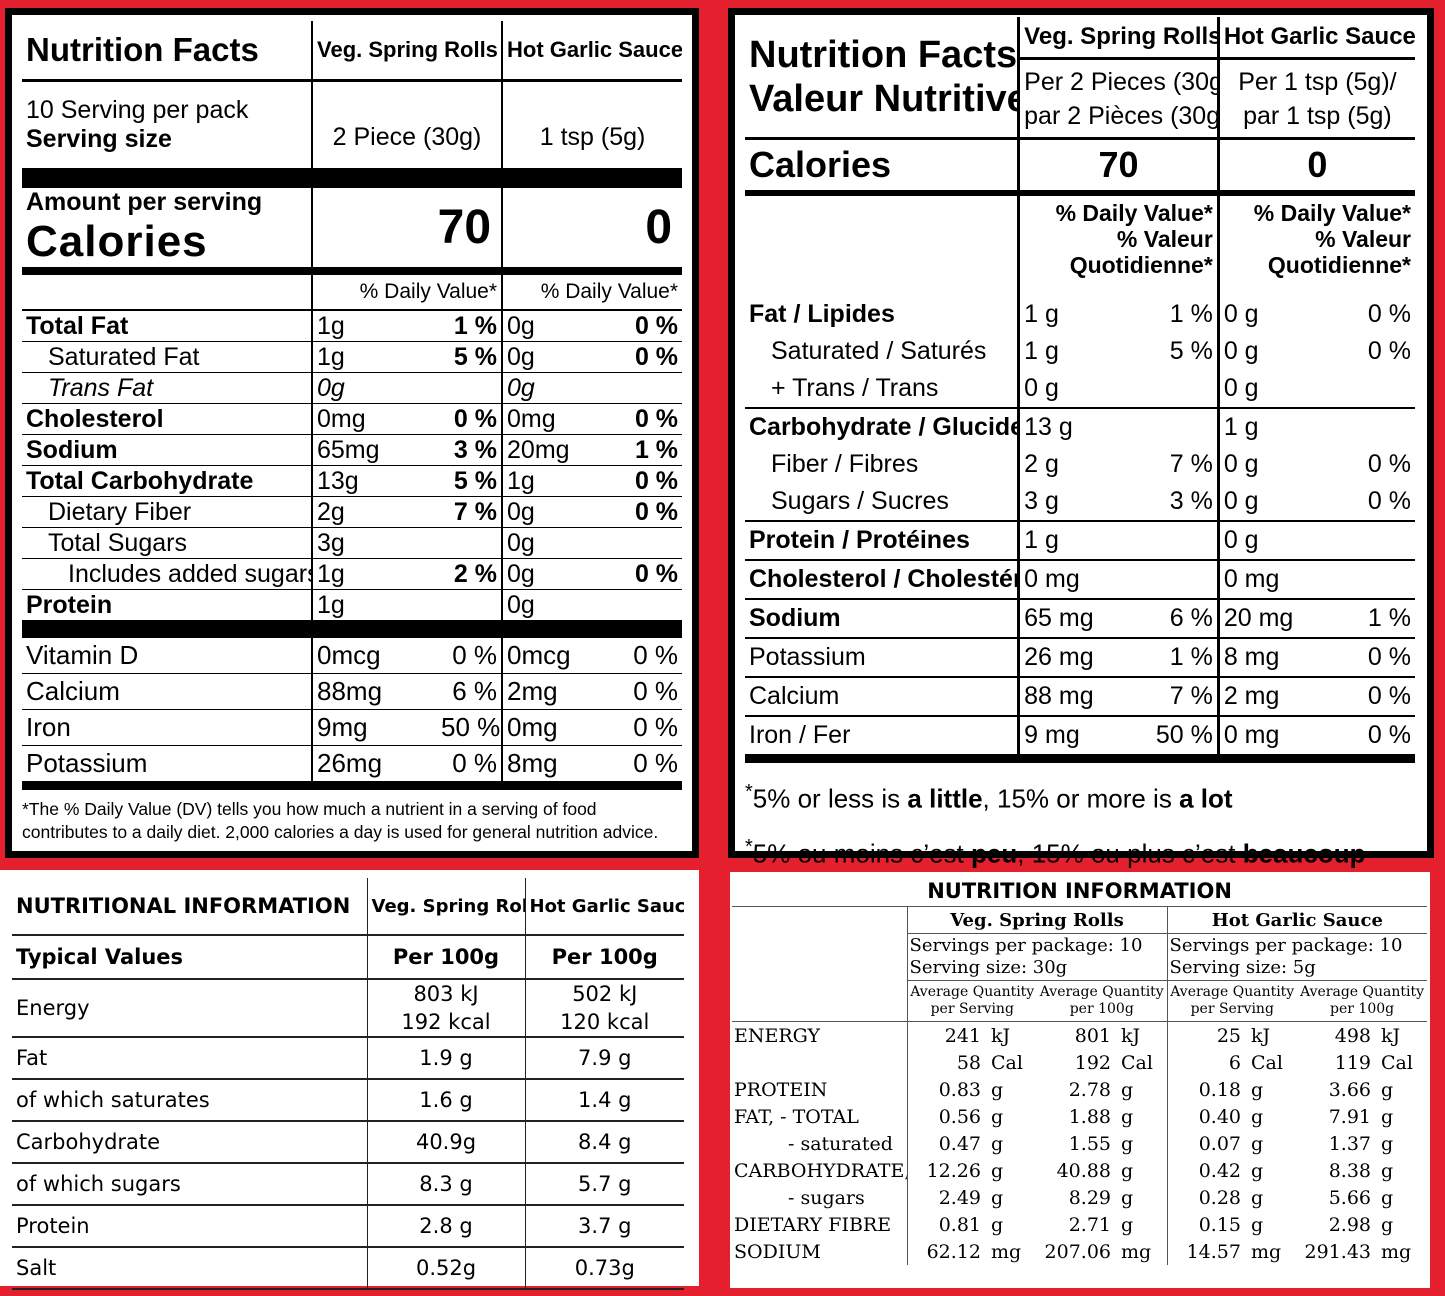  What do you see at coordinates (826, 1197) in the screenshot?
I see `nutrient-name: - sugars` at bounding box center [826, 1197].